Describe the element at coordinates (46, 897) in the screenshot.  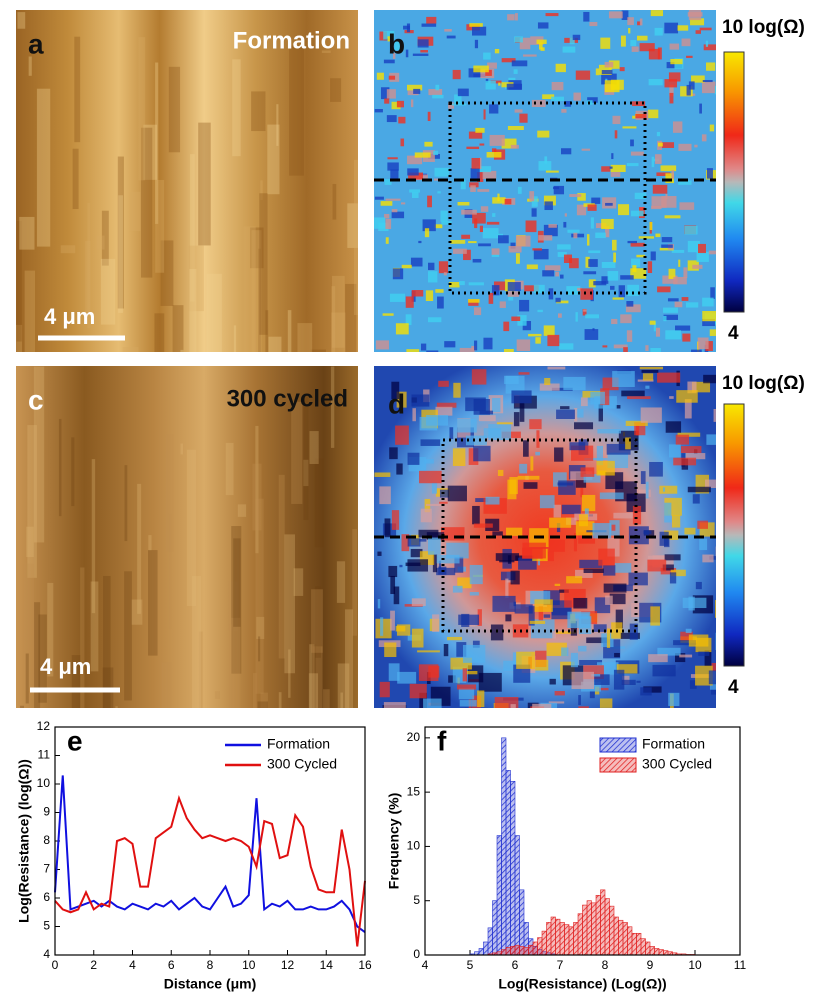
I see `y-tick-label: 6` at that location.